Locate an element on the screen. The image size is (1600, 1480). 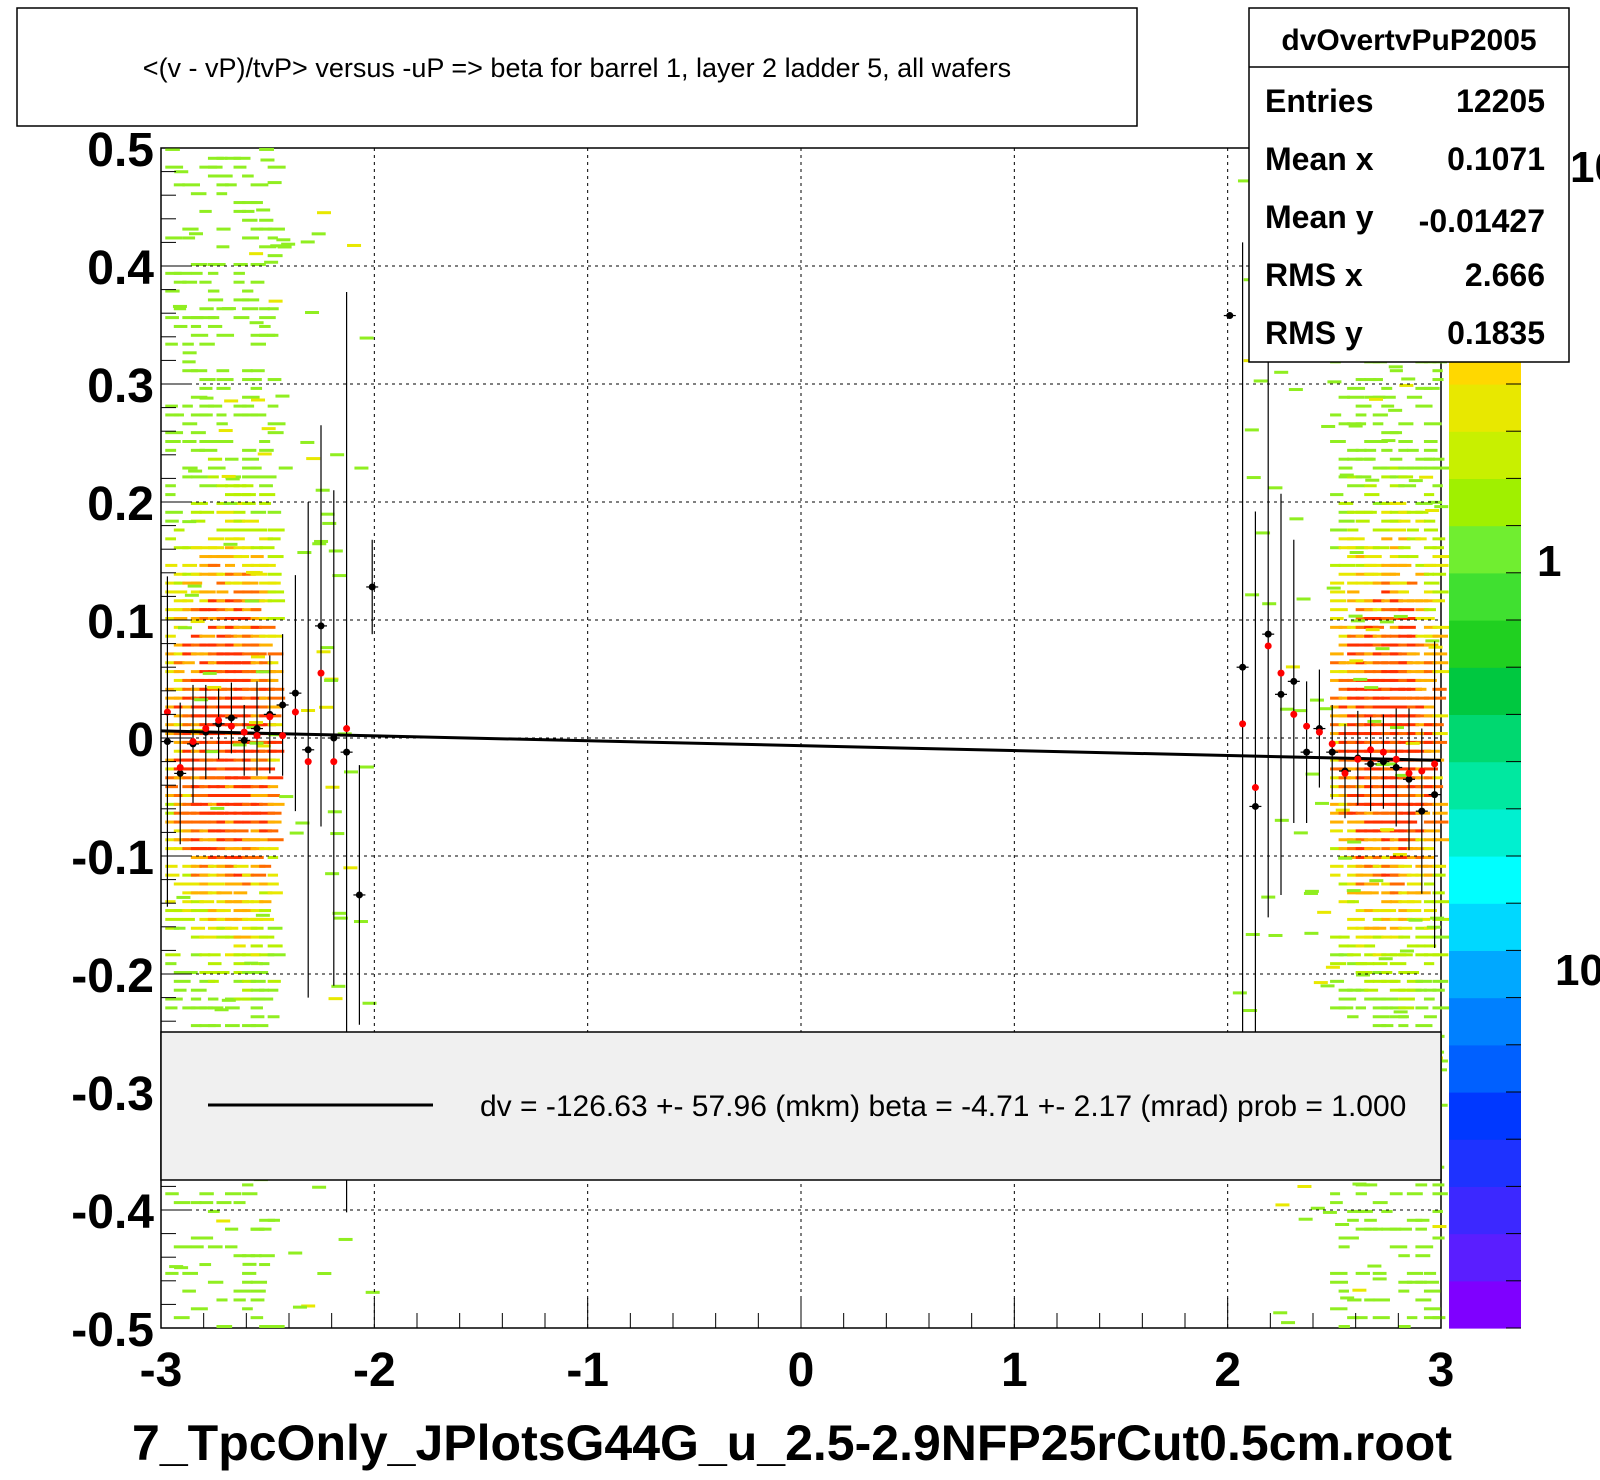
data-point-red is located at coordinates (206, 729).